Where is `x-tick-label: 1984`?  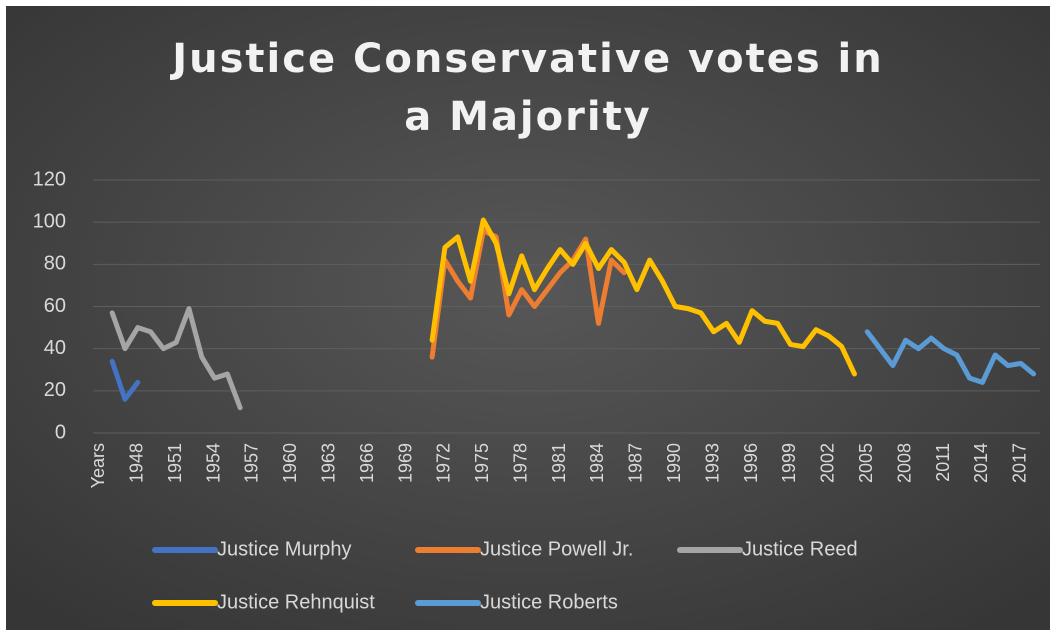
x-tick-label: 1984 is located at coordinates (597, 463).